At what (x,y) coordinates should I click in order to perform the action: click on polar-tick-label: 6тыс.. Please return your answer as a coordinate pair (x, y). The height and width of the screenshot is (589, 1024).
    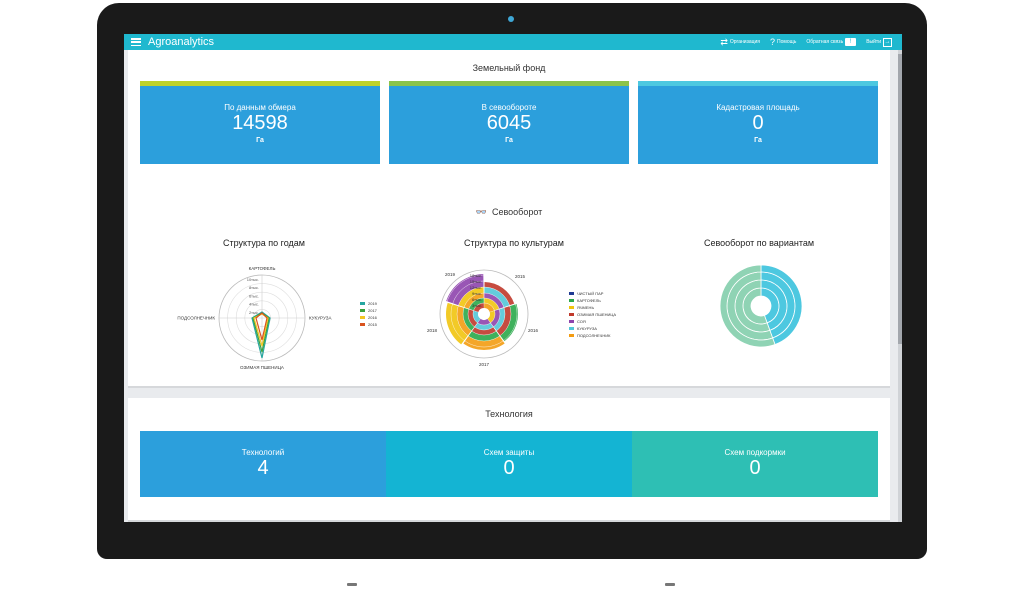
    Looking at the image, I should click on (477, 299).